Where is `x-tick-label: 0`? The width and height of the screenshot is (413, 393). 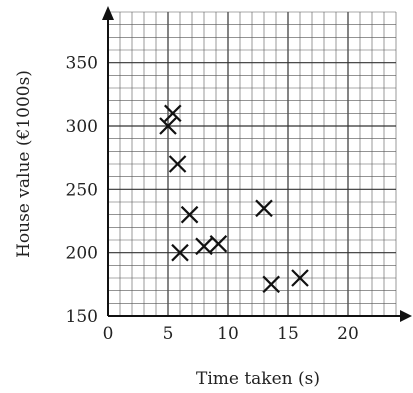 x-tick-label: 0 is located at coordinates (108, 334).